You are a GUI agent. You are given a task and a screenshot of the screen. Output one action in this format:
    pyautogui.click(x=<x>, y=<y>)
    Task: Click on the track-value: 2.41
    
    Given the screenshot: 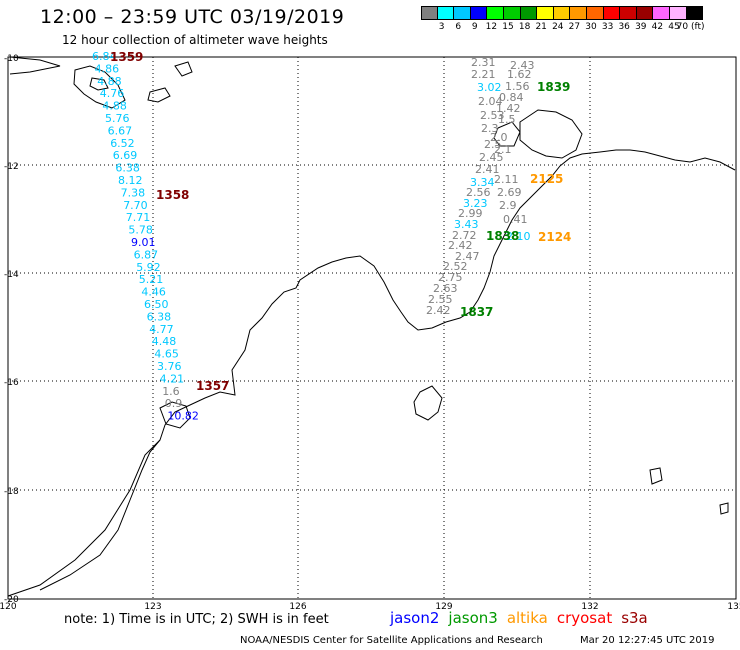 What is the action you would take?
    pyautogui.click(x=487, y=169)
    